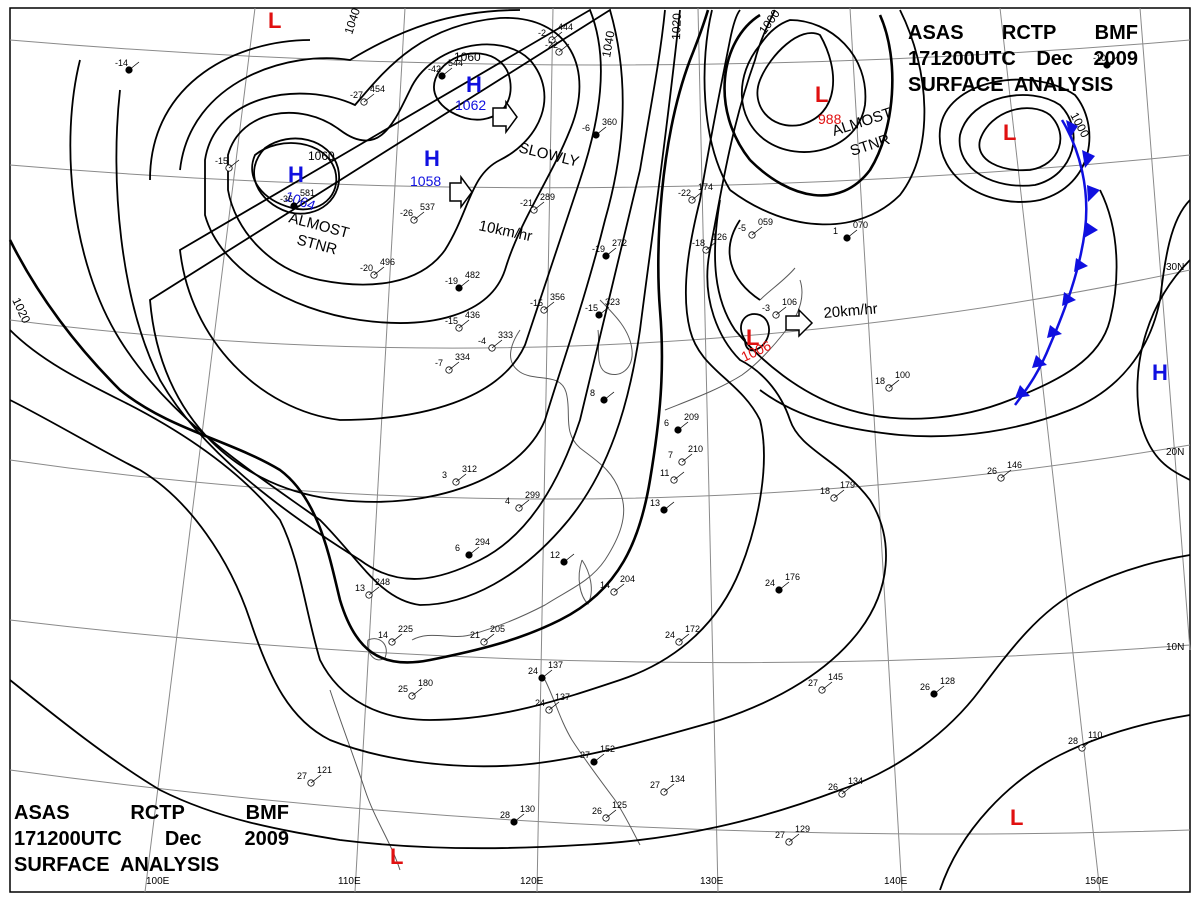 This screenshot has width=1200, height=900. Describe the element at coordinates (802, 829) in the screenshot. I see `station-pressure: 129` at that location.